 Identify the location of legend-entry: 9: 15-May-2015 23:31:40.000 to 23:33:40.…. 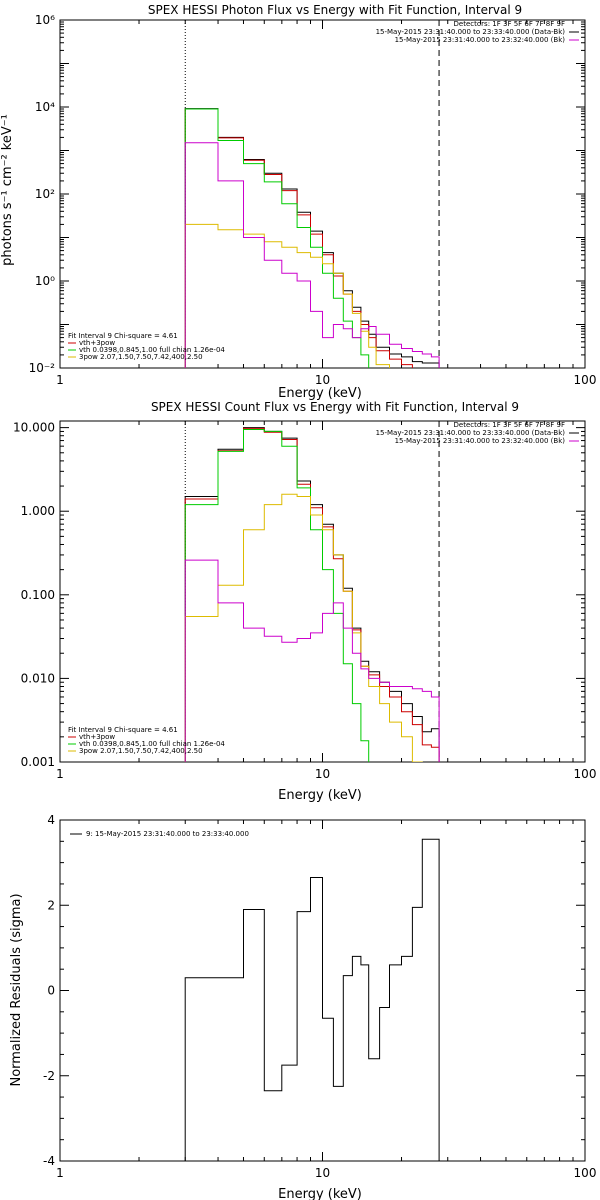
(167, 834).